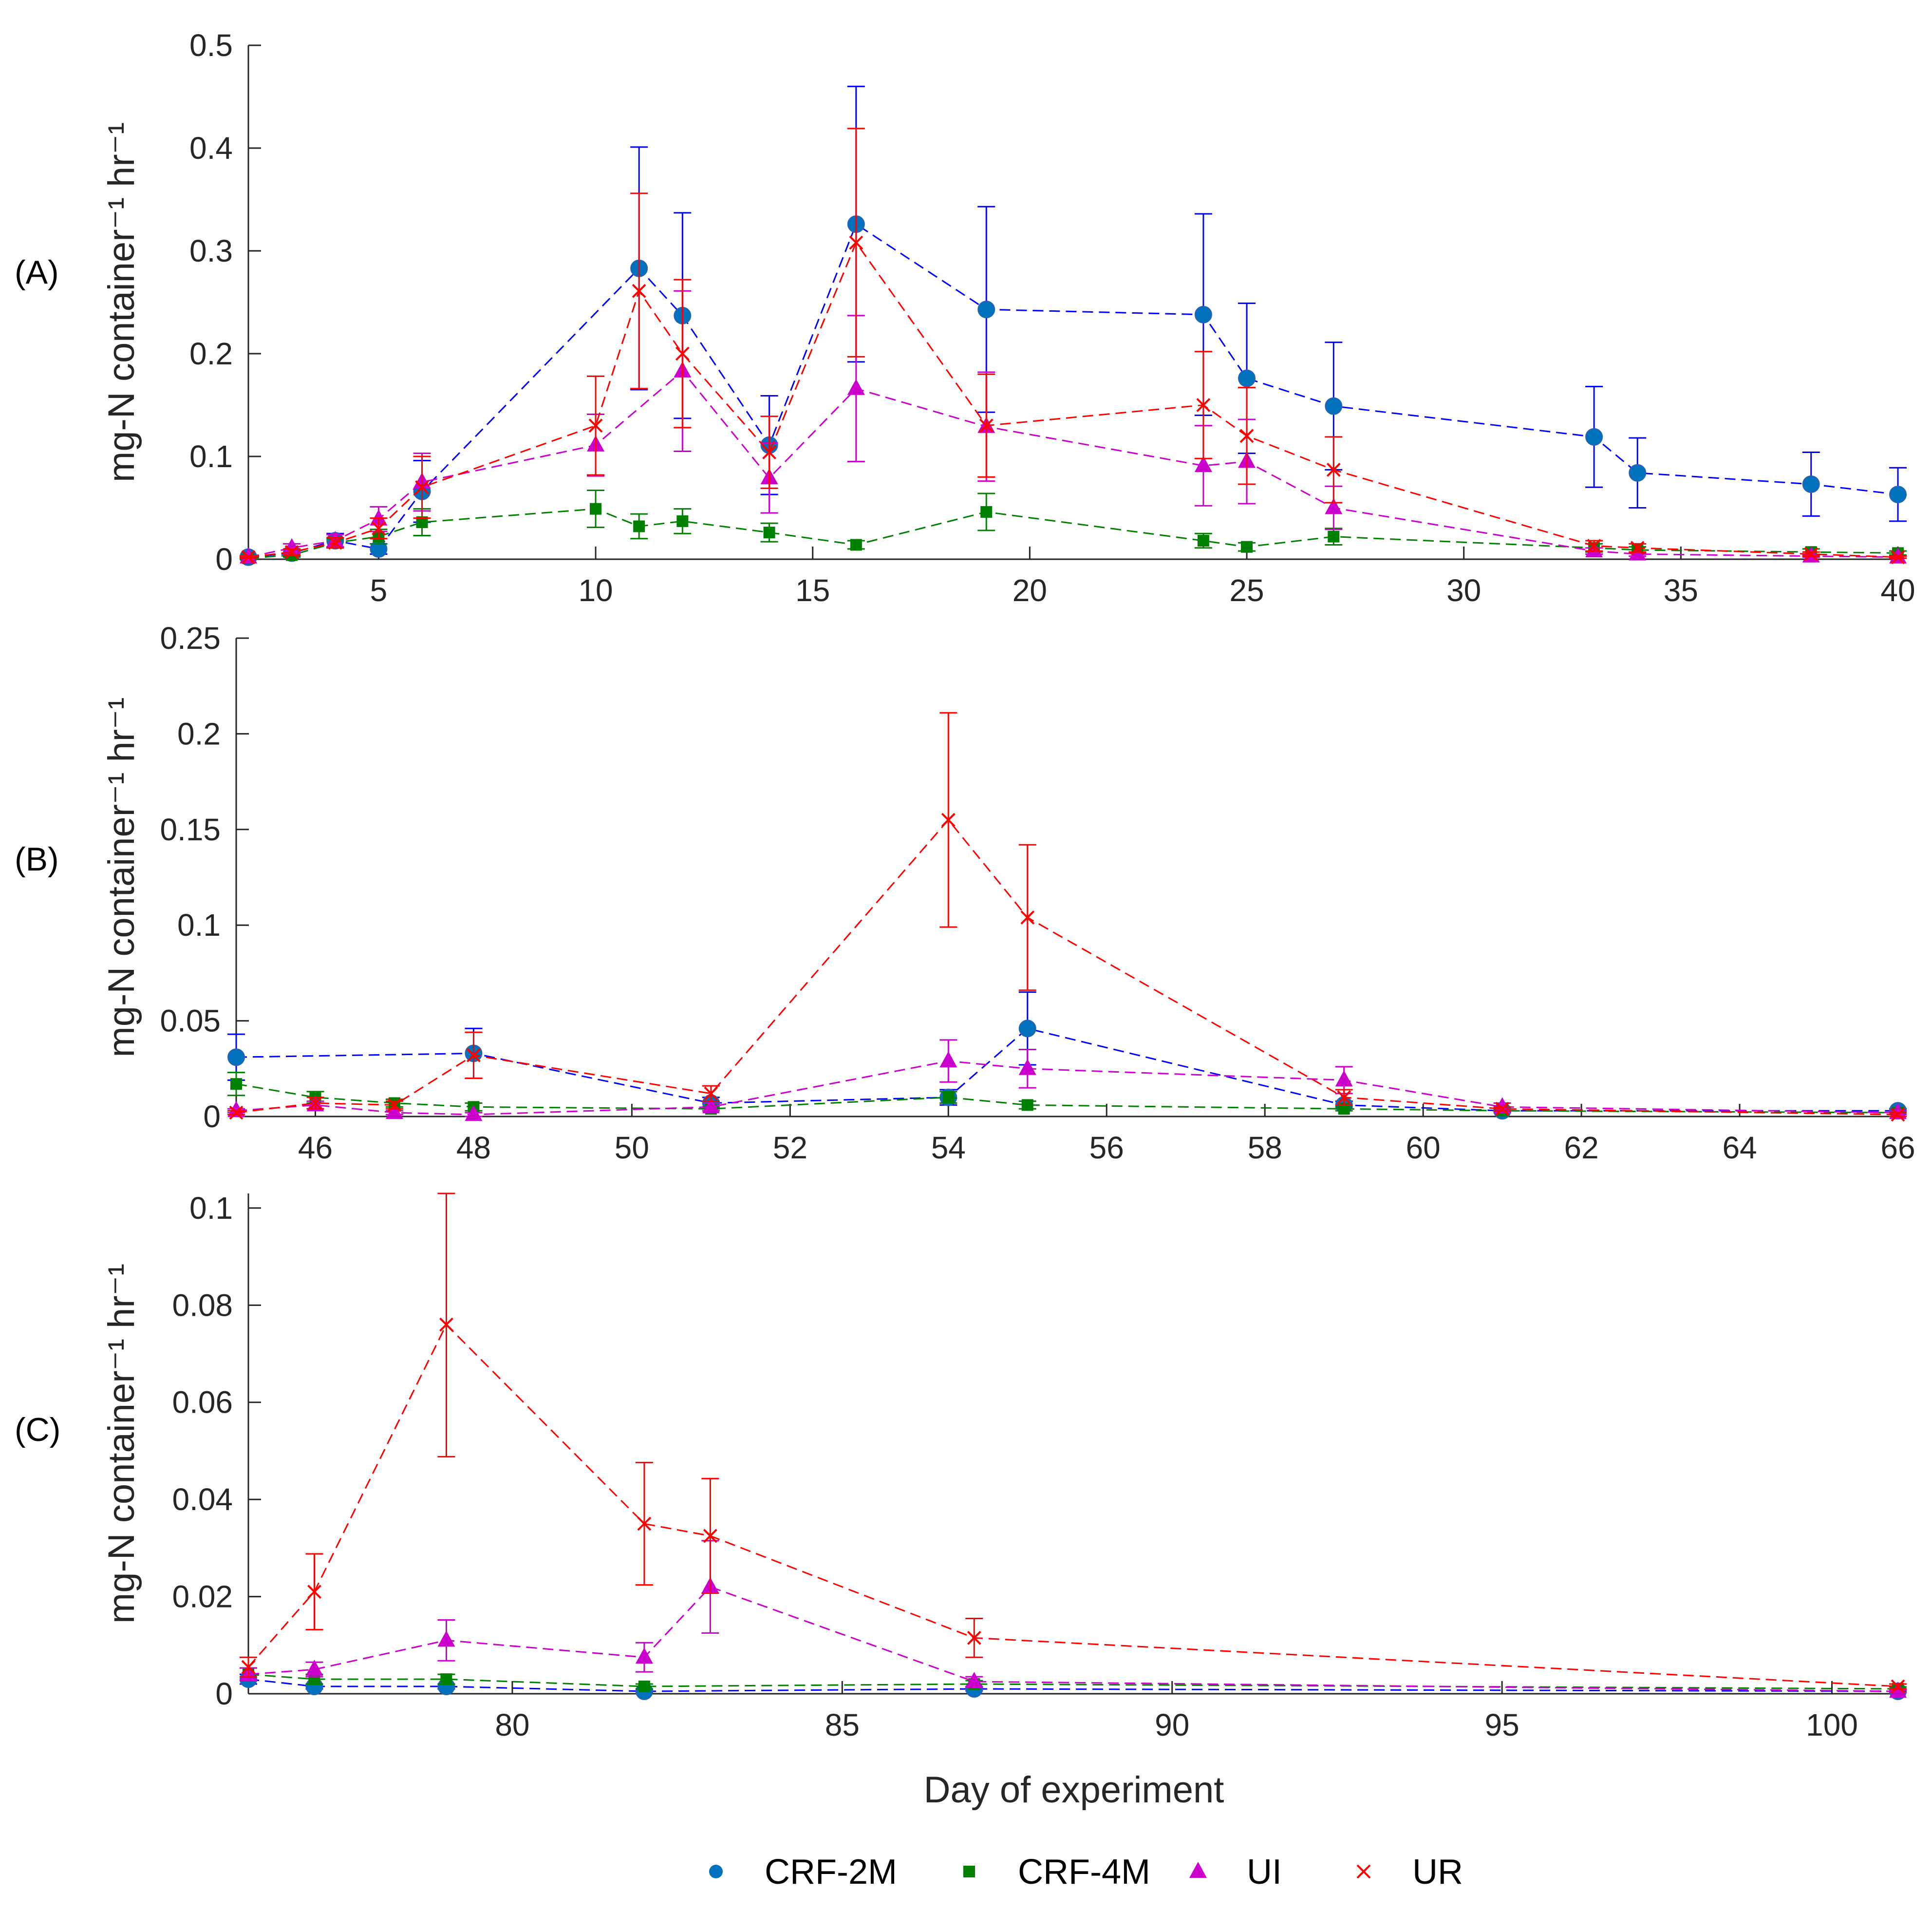 This screenshot has height=1911, width=1932. Describe the element at coordinates (37, 272) in the screenshot. I see `panel-label: (A)` at that location.